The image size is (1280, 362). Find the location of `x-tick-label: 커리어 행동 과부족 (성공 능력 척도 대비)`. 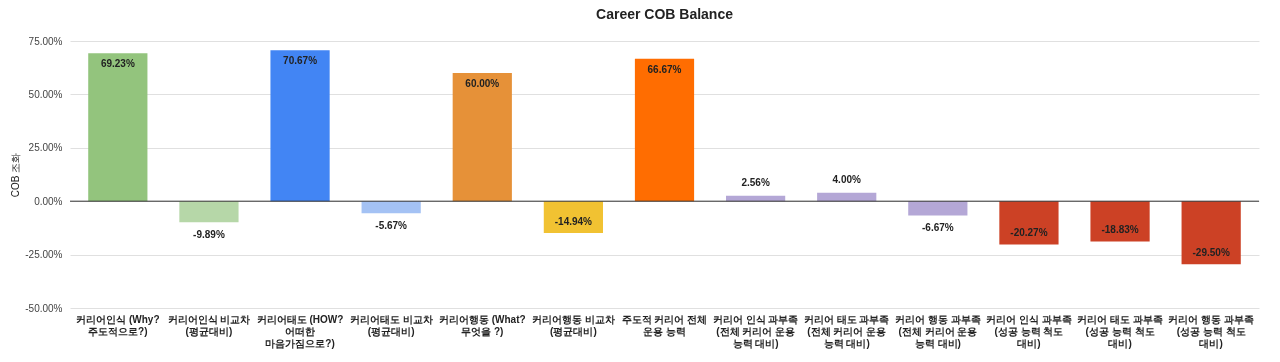

x-tick-label: 커리어 행동 과부족 (성공 능력 척도 대비) is located at coordinates (1211, 331).